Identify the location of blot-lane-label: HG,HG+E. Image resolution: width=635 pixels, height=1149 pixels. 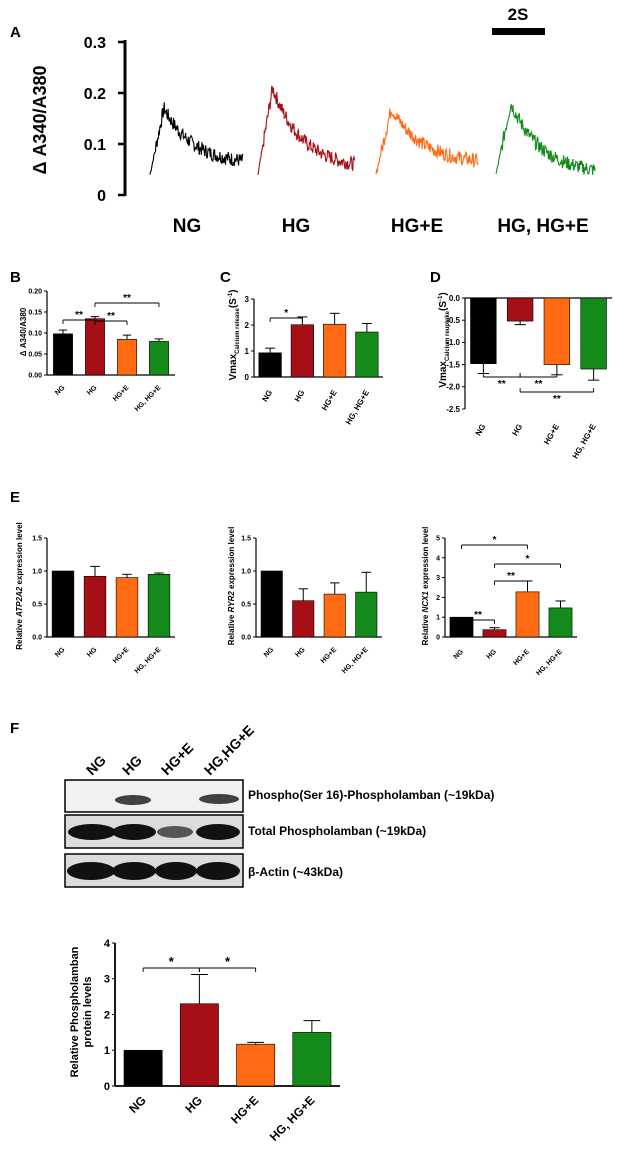
(229, 750).